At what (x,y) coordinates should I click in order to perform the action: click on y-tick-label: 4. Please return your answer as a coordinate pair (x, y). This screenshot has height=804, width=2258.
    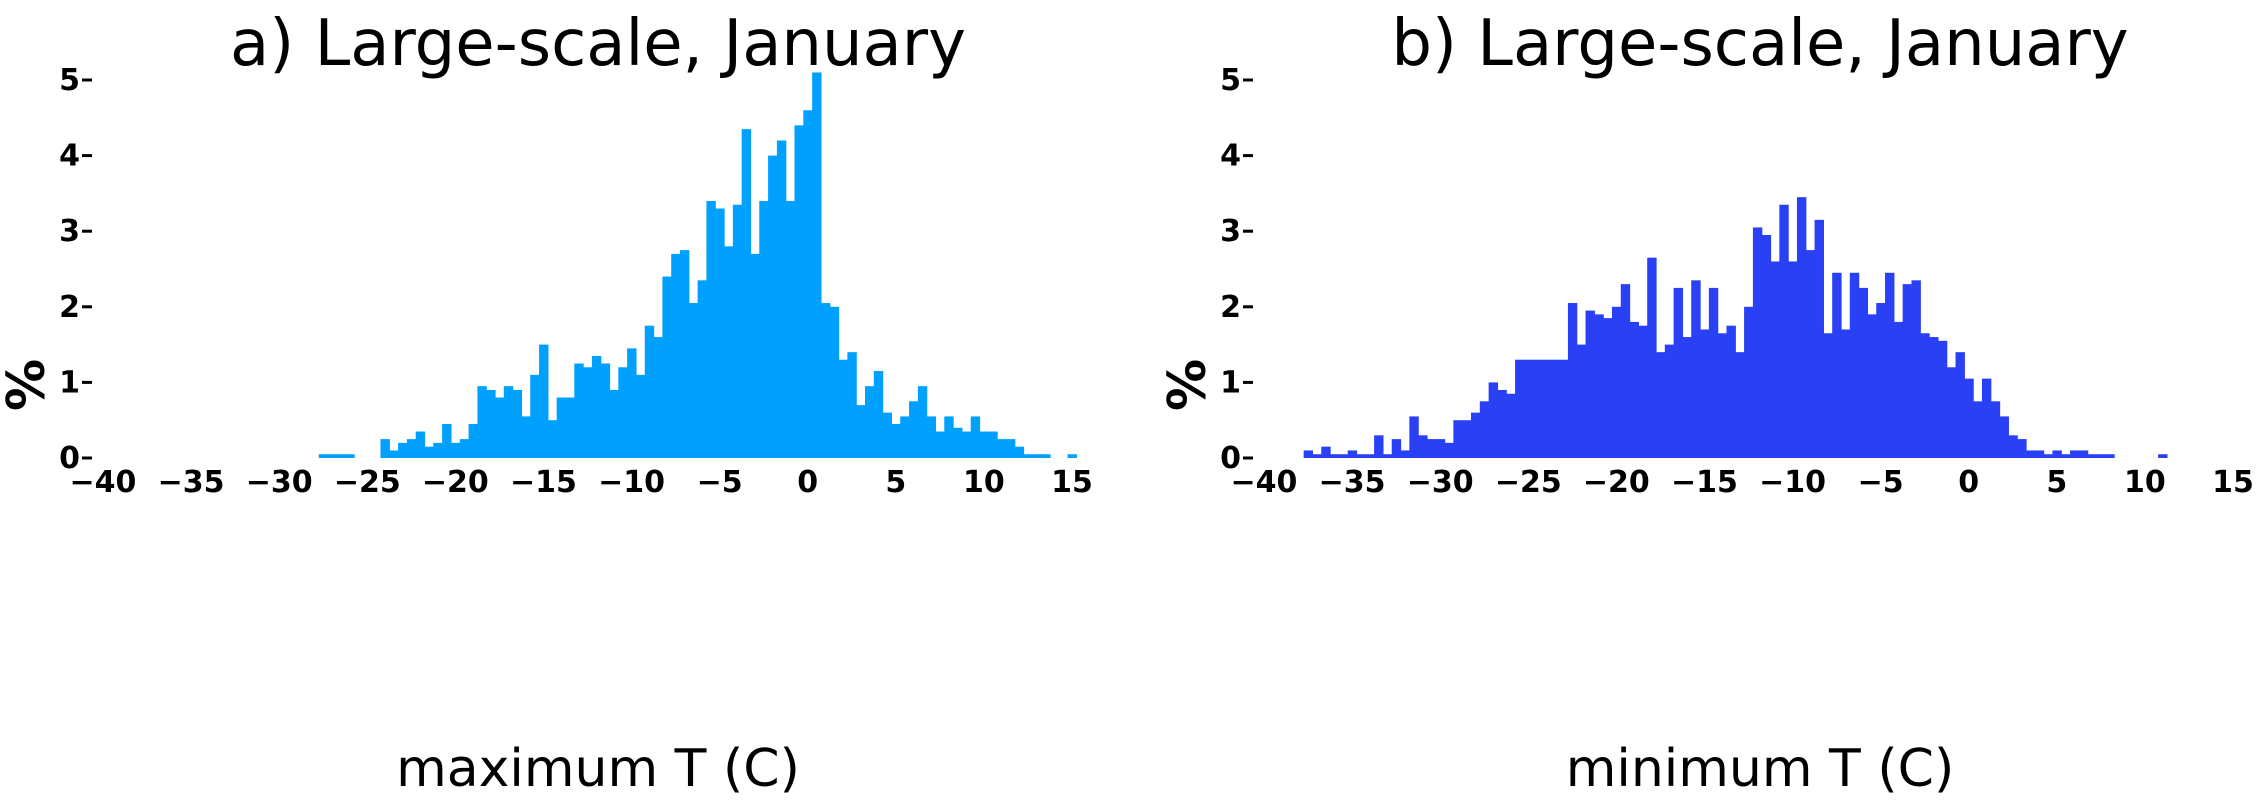
    Looking at the image, I should click on (1230, 156).